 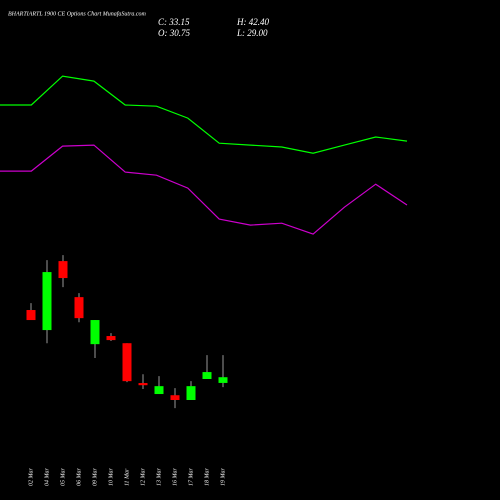 What do you see at coordinates (252, 33) in the screenshot?
I see `low-label: L: 29.00` at bounding box center [252, 33].